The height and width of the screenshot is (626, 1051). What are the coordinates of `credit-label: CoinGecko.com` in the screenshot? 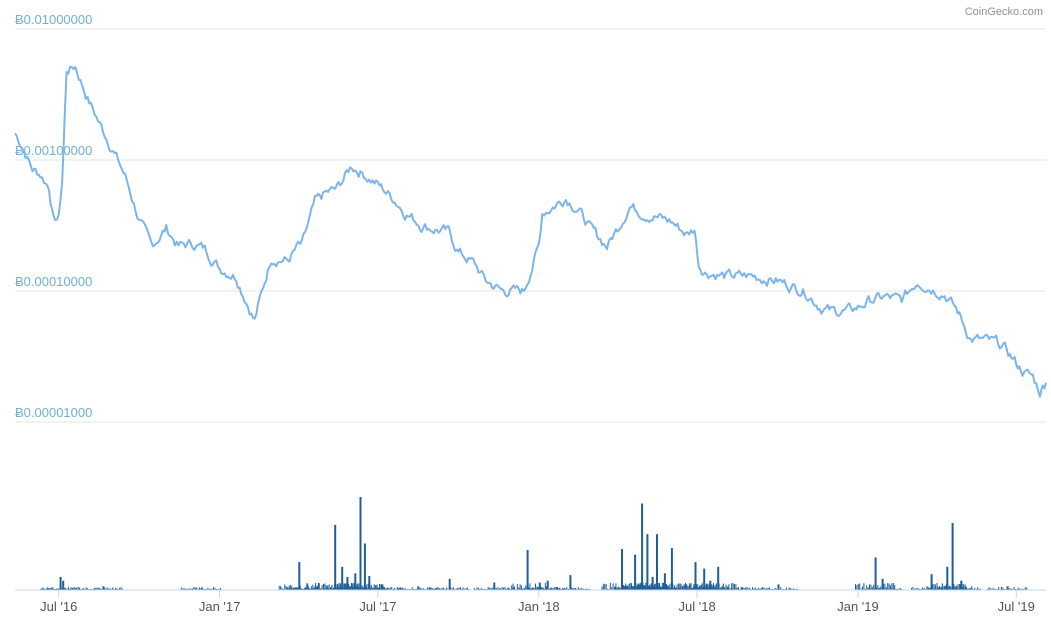 It's located at (1003, 12).